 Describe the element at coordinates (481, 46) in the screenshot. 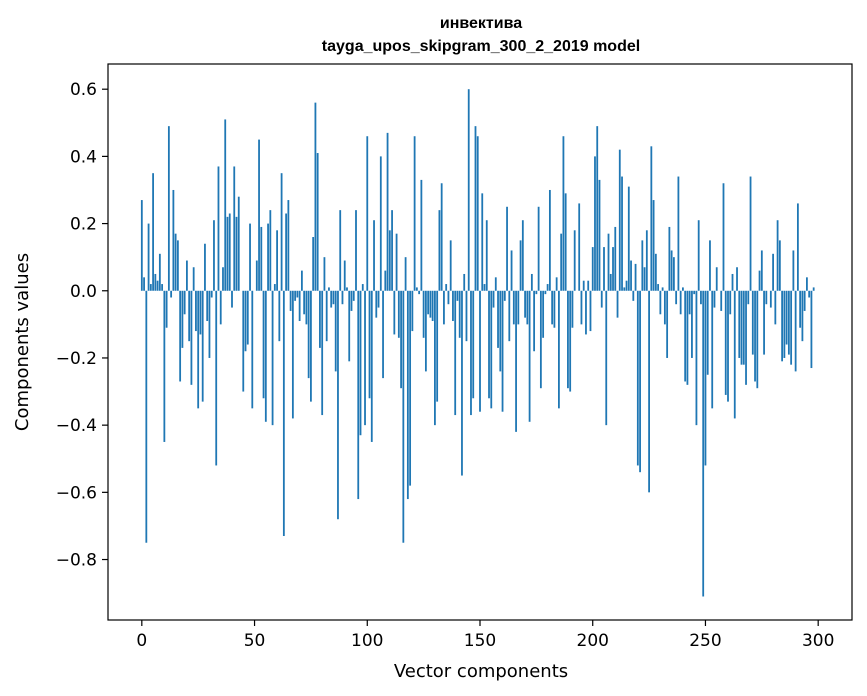

I see `chart-subtitle: tayga_upos_skipgram_300_2_2019 model` at that location.